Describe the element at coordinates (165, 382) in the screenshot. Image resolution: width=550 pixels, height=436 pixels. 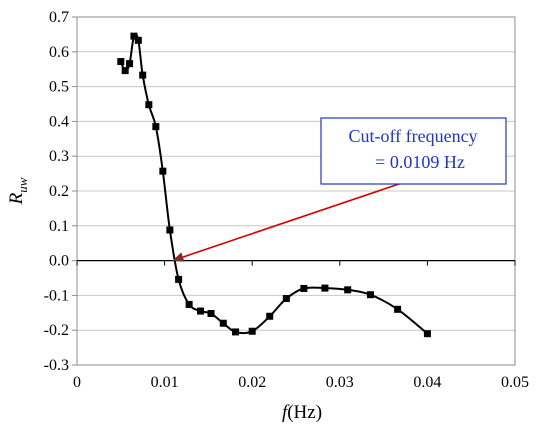
I see `x-tick-label: 0.01` at that location.